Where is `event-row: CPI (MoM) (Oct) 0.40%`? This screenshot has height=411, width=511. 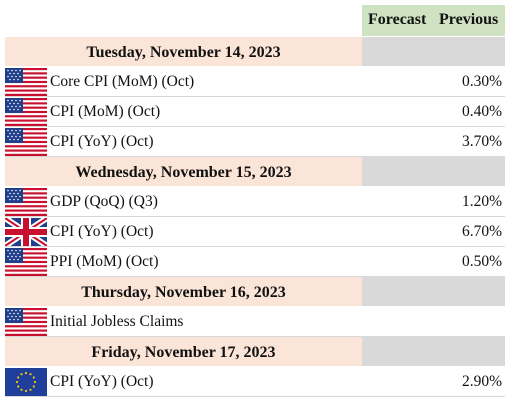
event-row: CPI (MoM) (Oct) 0.40% is located at coordinates (255, 112).